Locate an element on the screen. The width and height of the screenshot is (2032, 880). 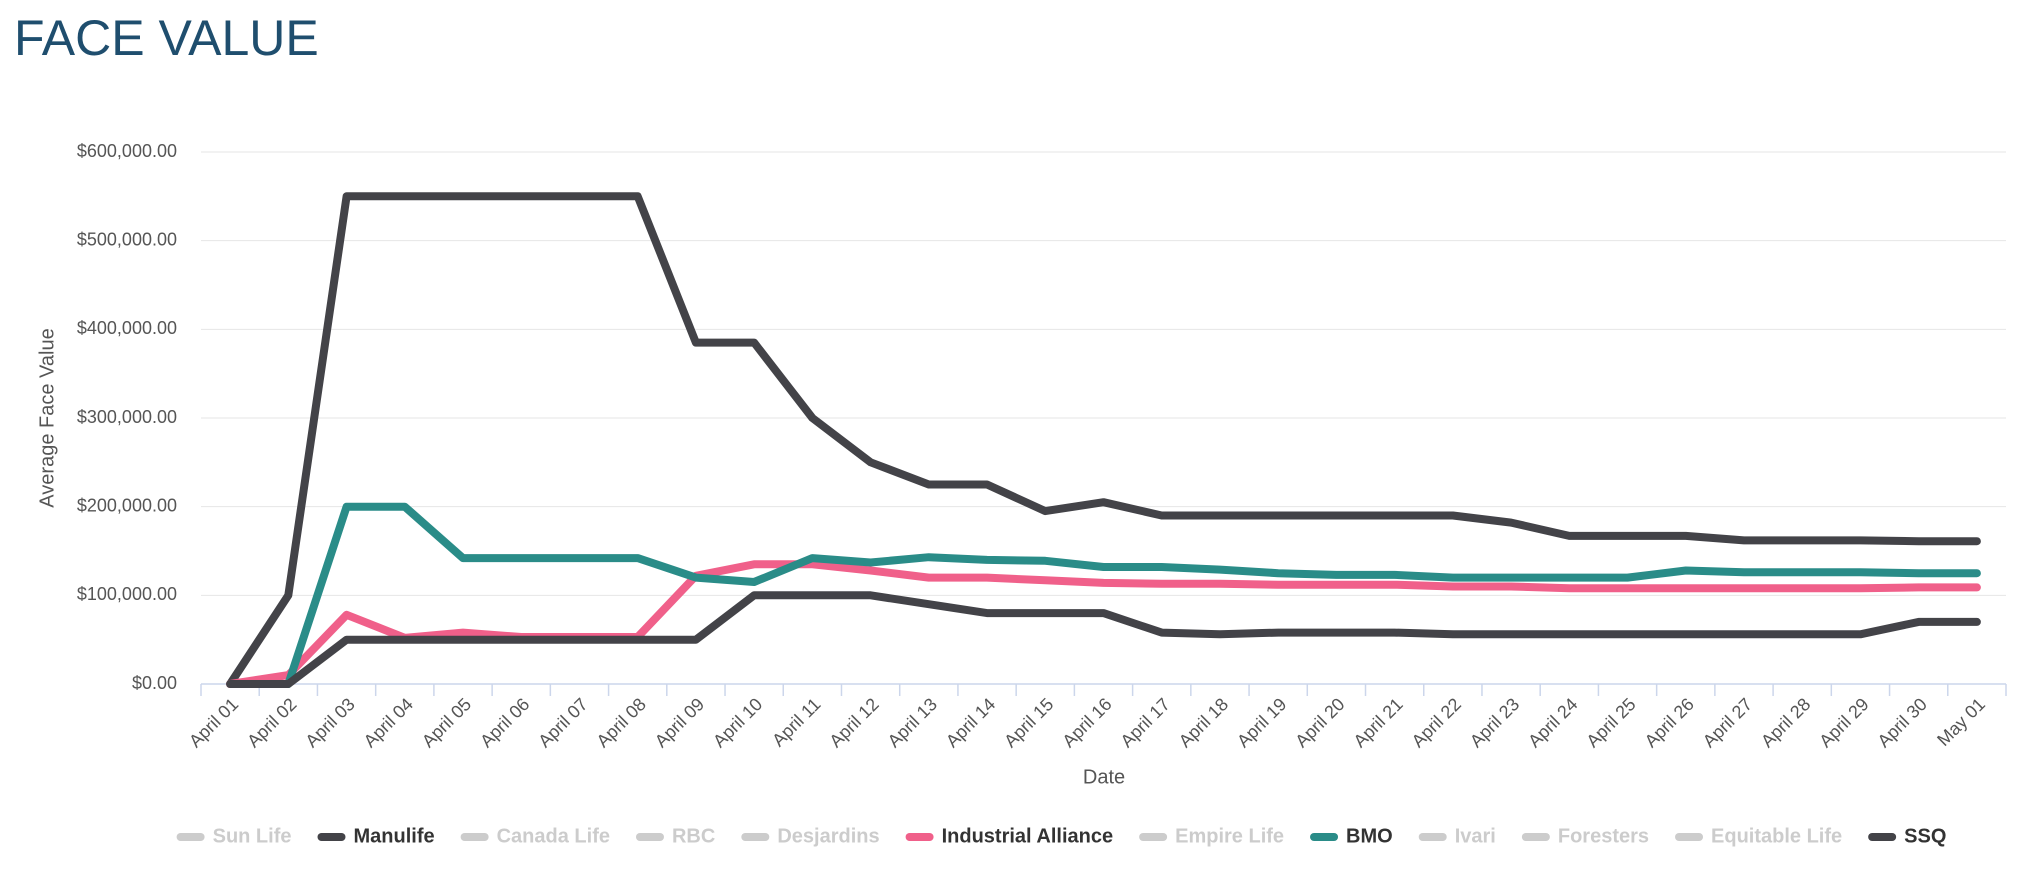
x-tick-label: April 20 is located at coordinates (1319, 722).